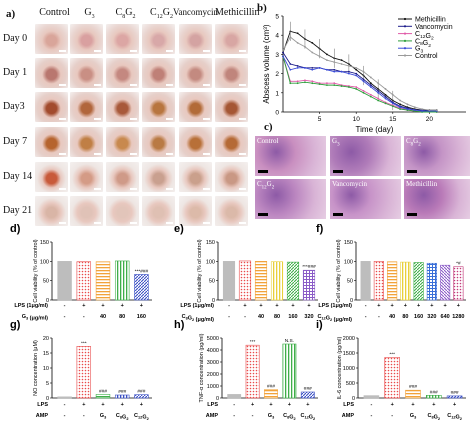 This screenshot has width=474, height=424. Describe the element at coordinates (375, 129) in the screenshot. I see `x-axis-title: Time (day)` at that location.